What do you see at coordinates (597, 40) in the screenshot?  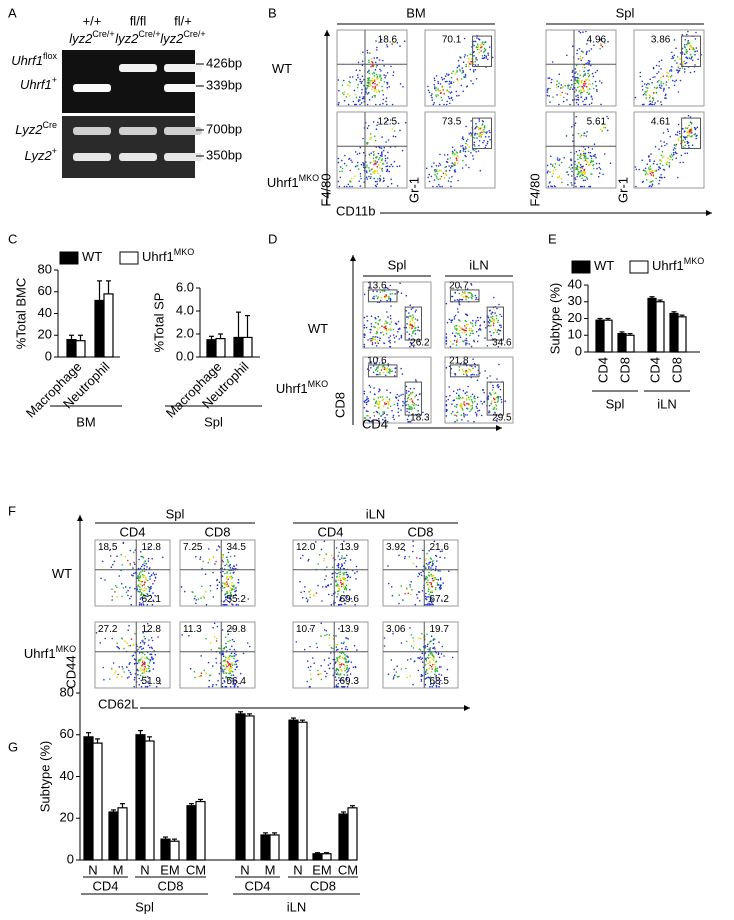 I see `gate-value: 4.96` at bounding box center [597, 40].